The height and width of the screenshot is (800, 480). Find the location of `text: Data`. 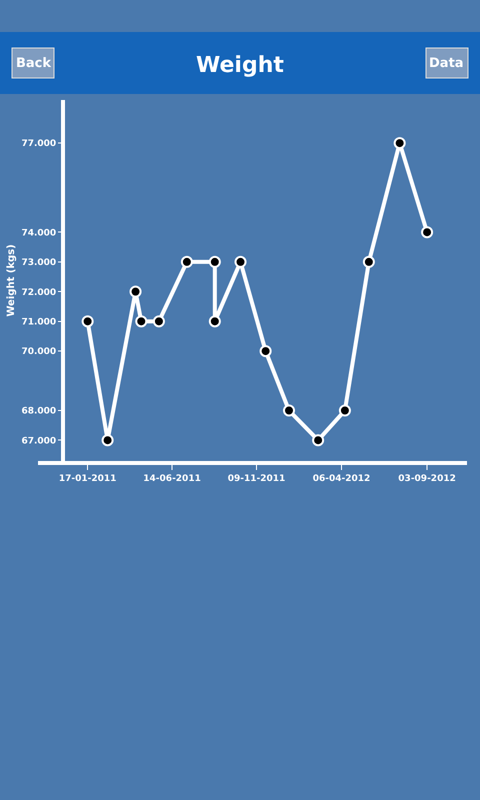

text: Data is located at coordinates (446, 63).